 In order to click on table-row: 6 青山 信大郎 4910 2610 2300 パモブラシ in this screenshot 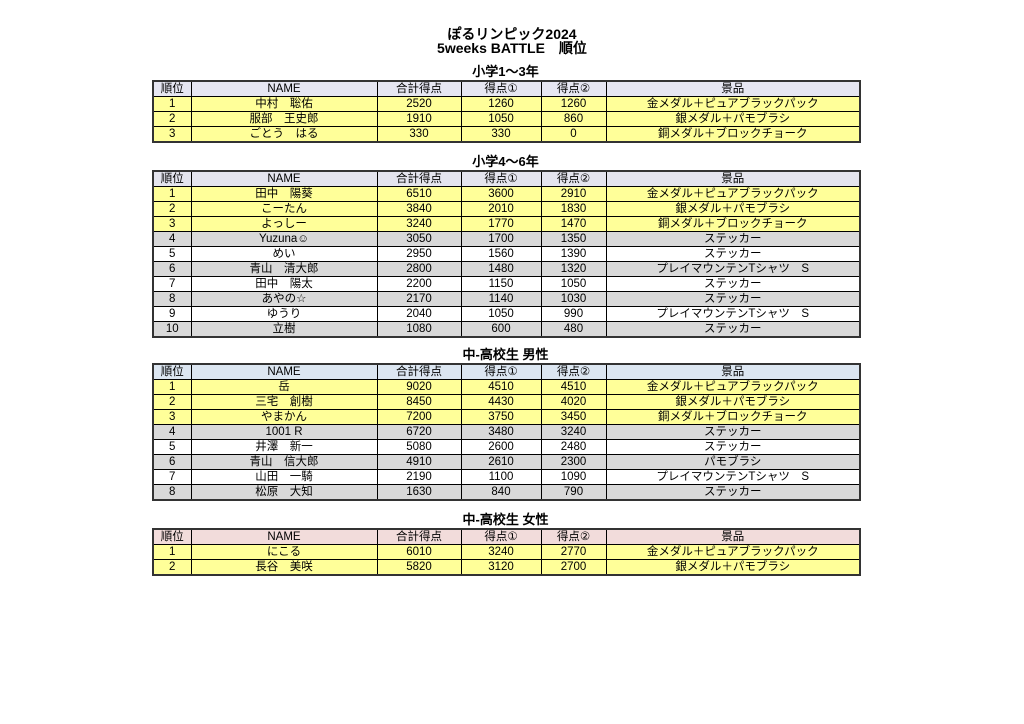, I will do `click(506, 462)`.